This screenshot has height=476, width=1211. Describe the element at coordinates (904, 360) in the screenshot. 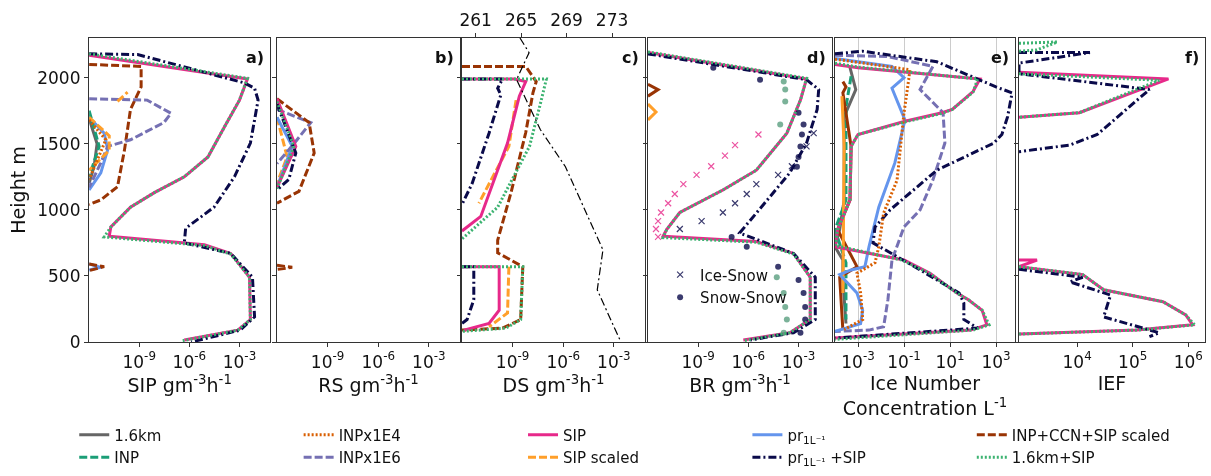

I see `x-tick-label: 10$^{-1}$` at that location.